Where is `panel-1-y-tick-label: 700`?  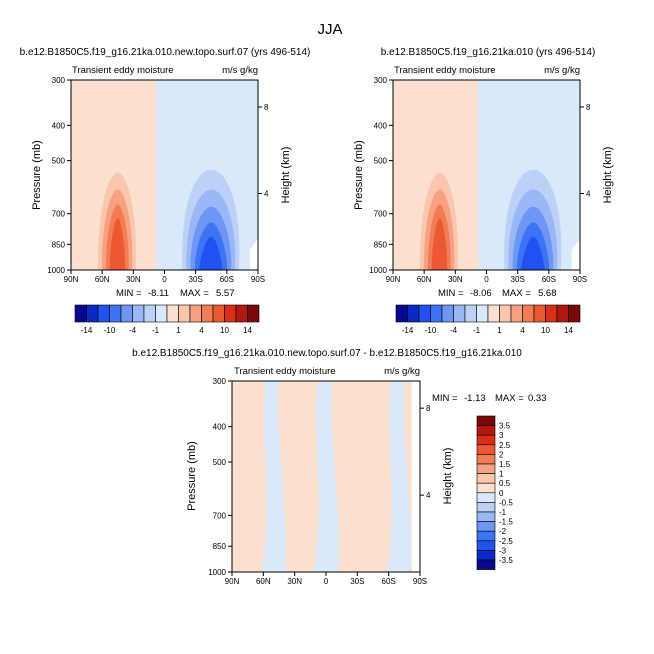 panel-1-y-tick-label: 700 is located at coordinates (59, 214).